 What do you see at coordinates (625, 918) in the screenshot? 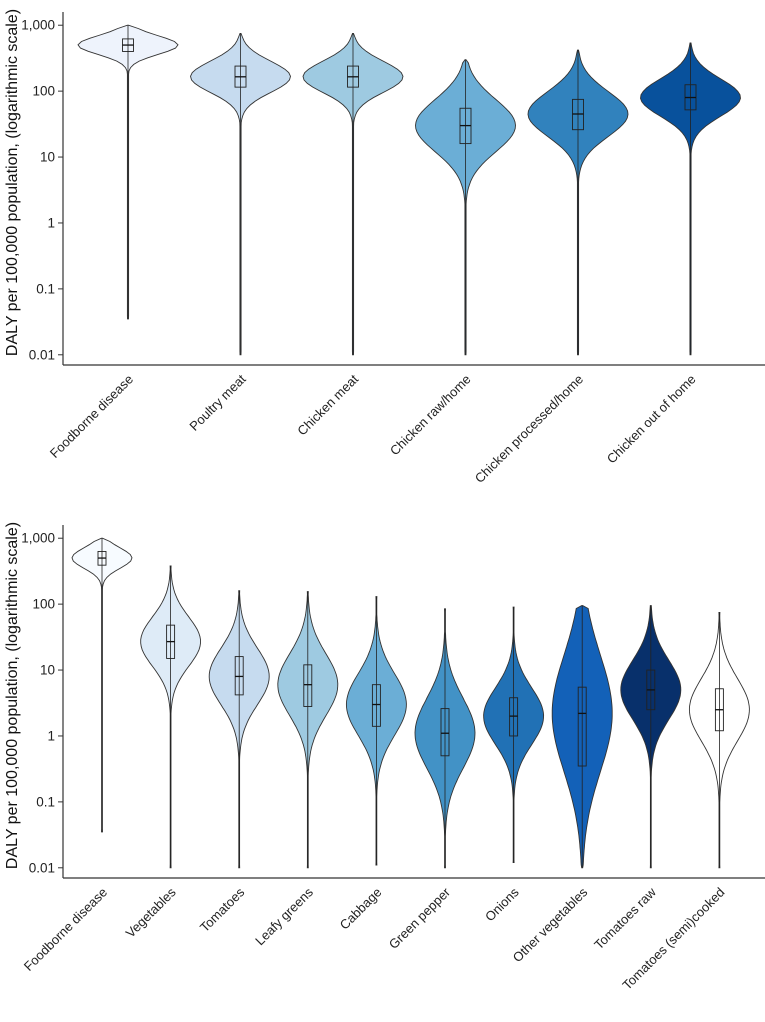
I see `category-label-tomatoes-raw: Tomatoes raw` at bounding box center [625, 918].